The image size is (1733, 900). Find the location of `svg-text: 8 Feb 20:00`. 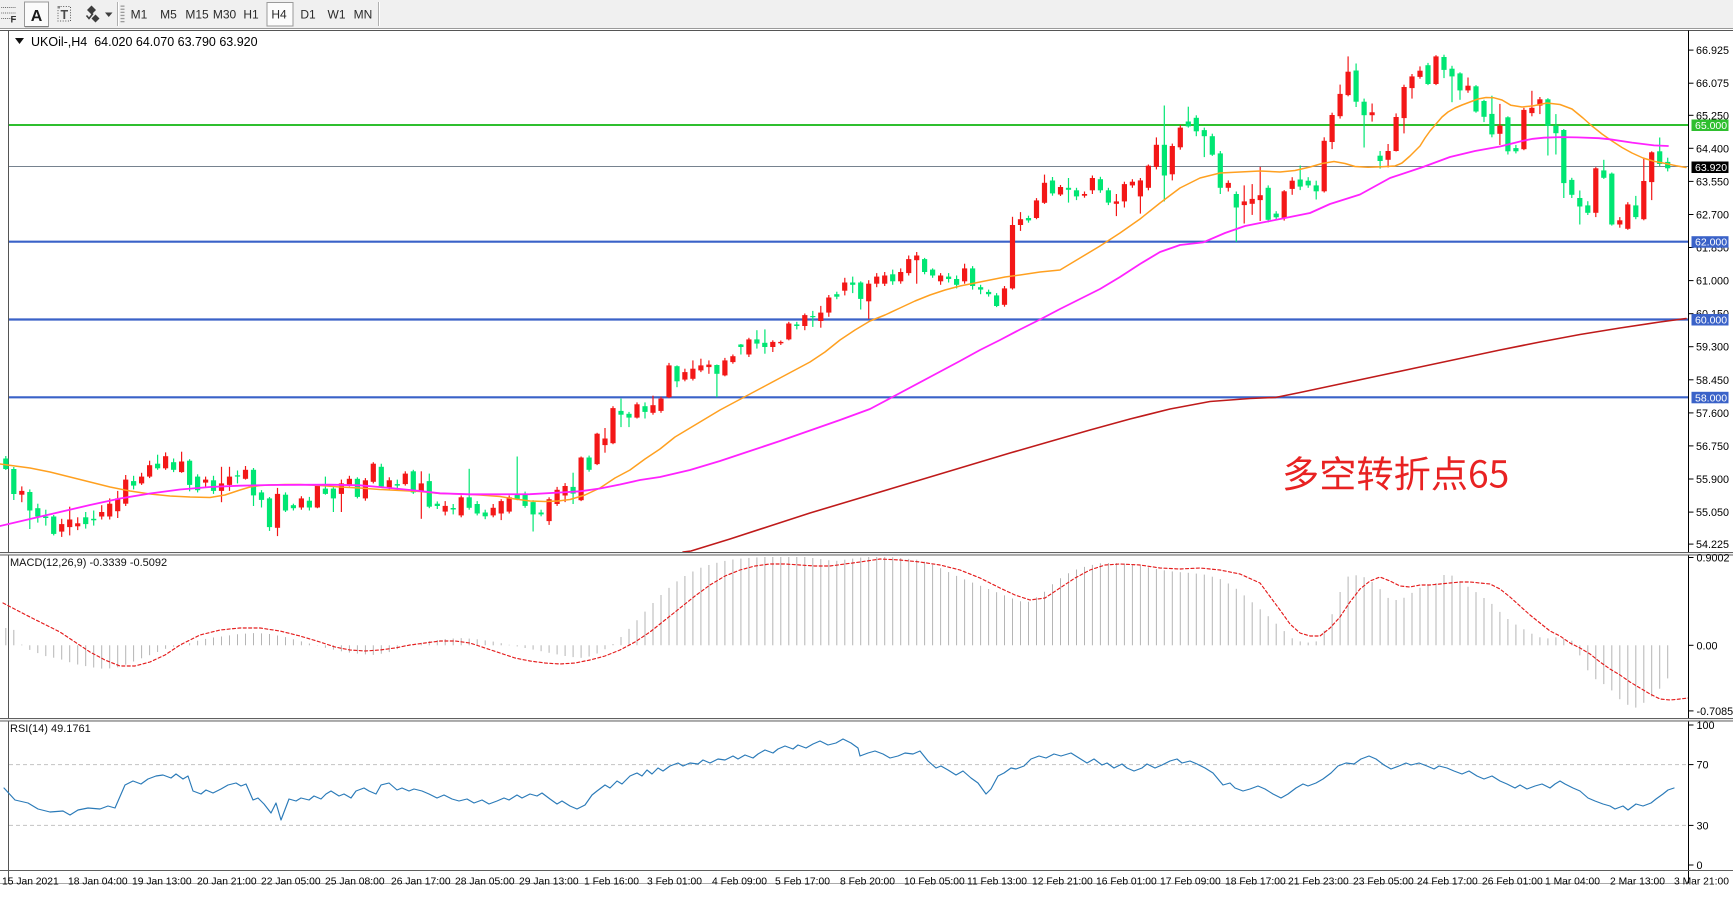

svg-text: 8 Feb 20:00 is located at coordinates (867, 882).